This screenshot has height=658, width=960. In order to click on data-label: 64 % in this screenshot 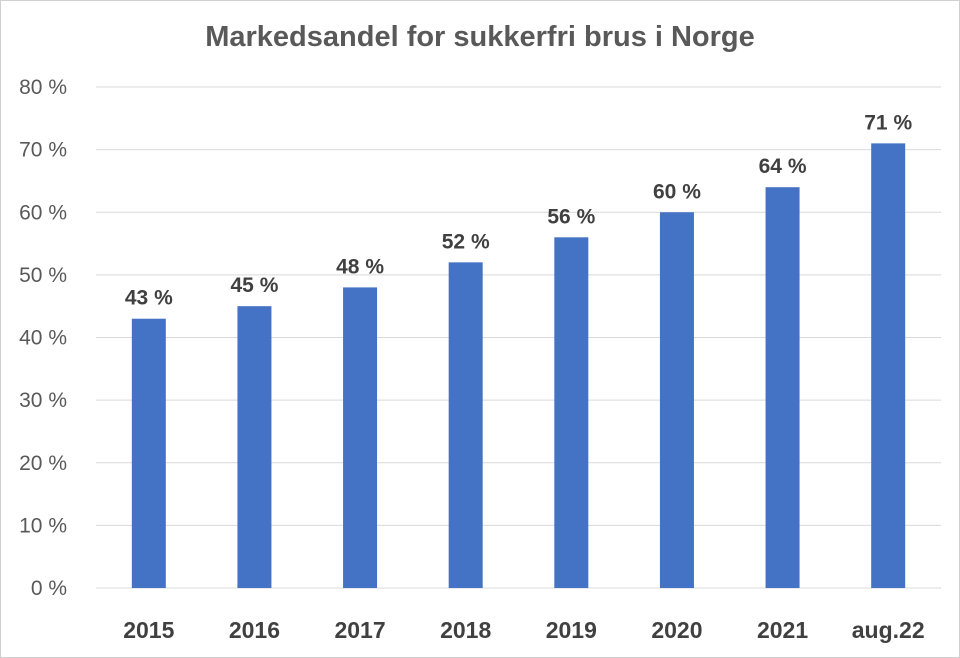, I will do `click(783, 166)`.